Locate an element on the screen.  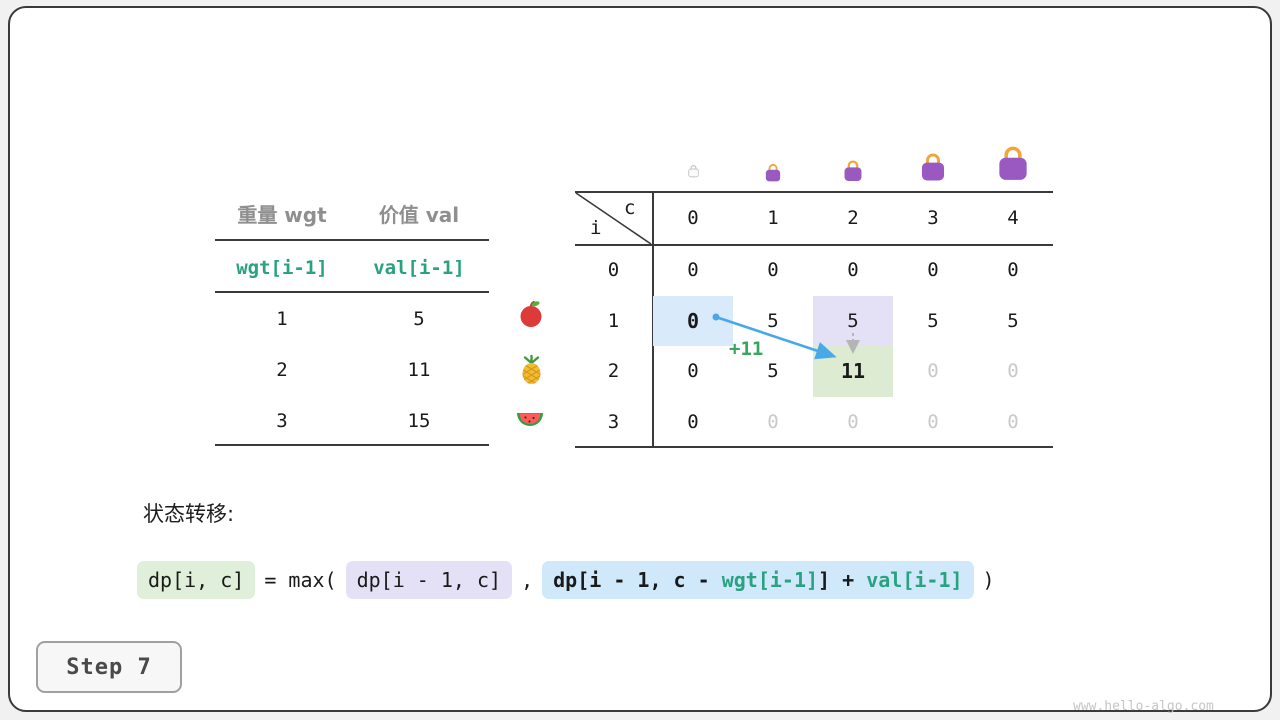
formula-arg2-val: val[i-1] is located at coordinates (914, 580).